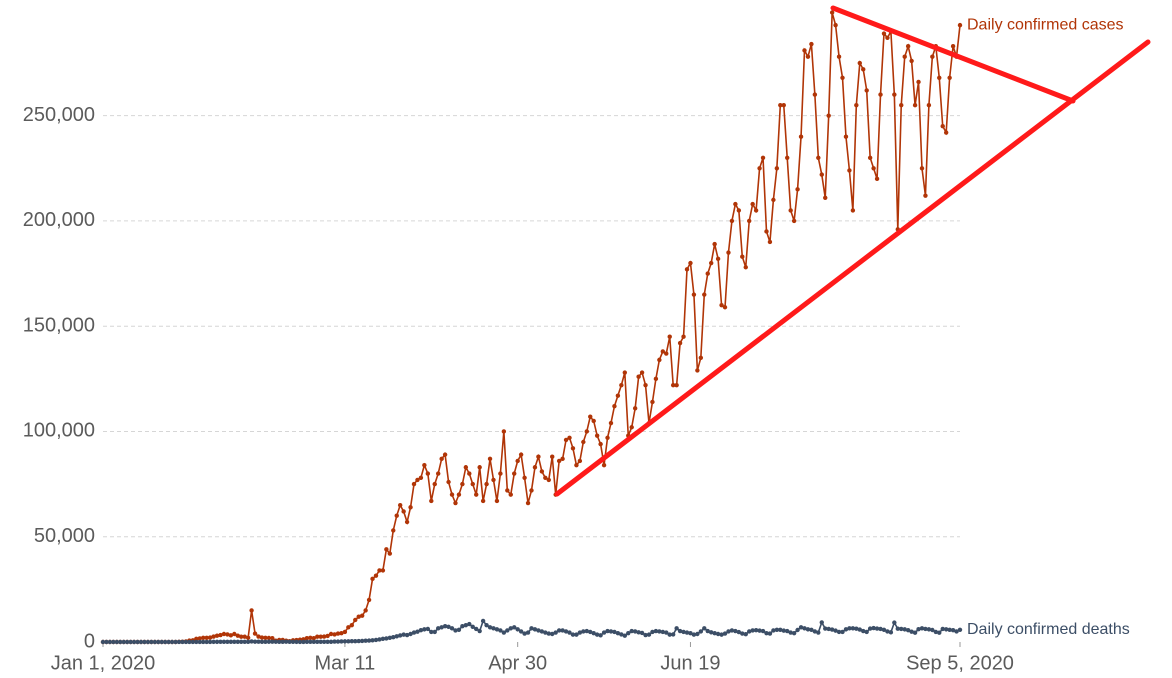  I want to click on x-tick-label: Jan 1, 2020, so click(103, 663).